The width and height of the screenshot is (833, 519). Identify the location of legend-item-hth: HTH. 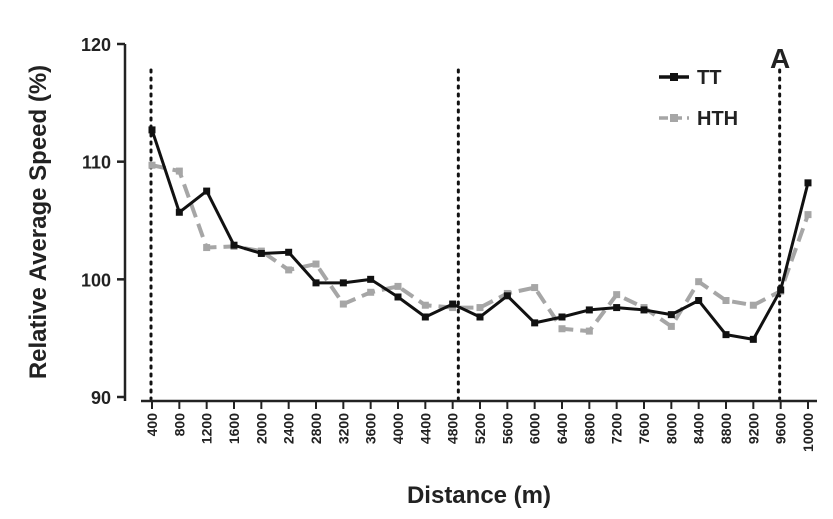
(698, 119).